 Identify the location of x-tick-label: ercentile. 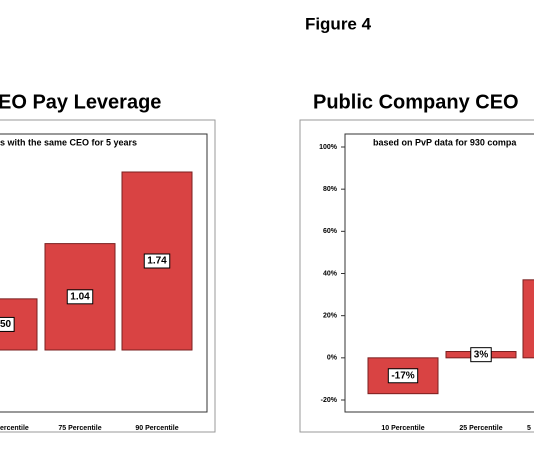
(14, 428).